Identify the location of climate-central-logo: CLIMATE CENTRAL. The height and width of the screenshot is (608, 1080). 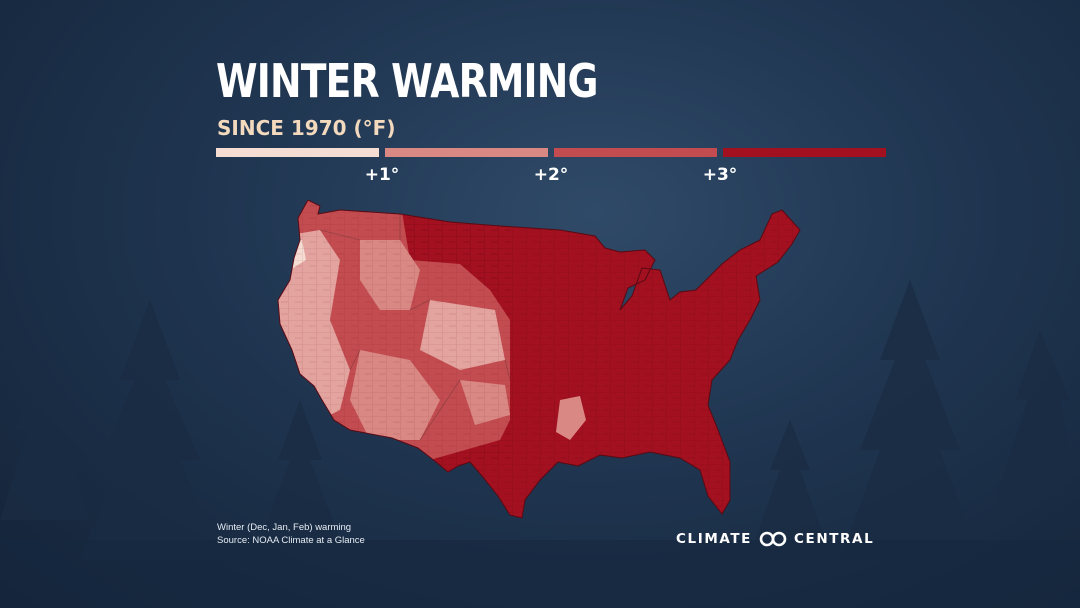
(775, 539).